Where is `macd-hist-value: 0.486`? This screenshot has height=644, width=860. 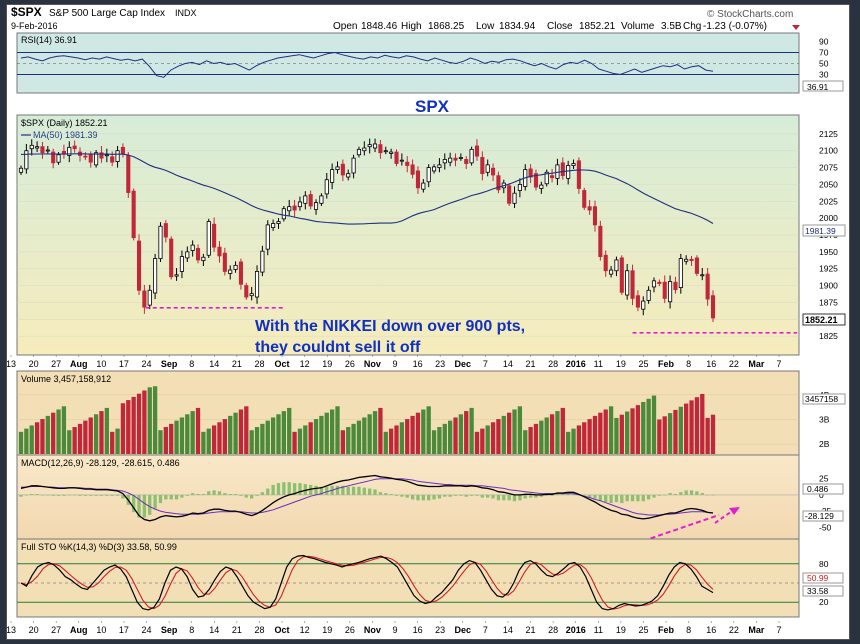 macd-hist-value: 0.486 is located at coordinates (818, 489).